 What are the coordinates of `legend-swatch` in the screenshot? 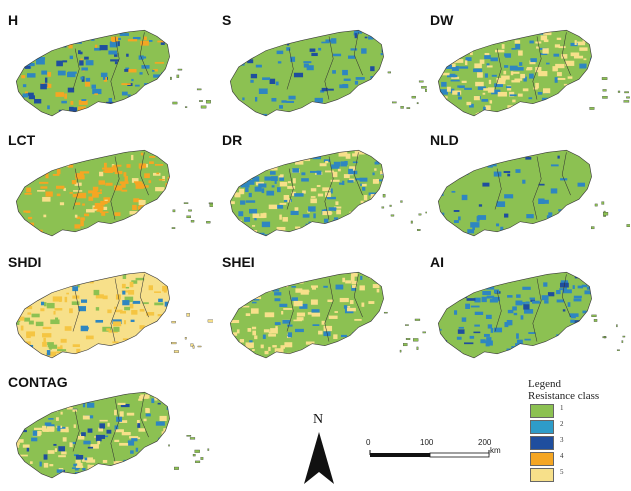 It's located at (542, 475).